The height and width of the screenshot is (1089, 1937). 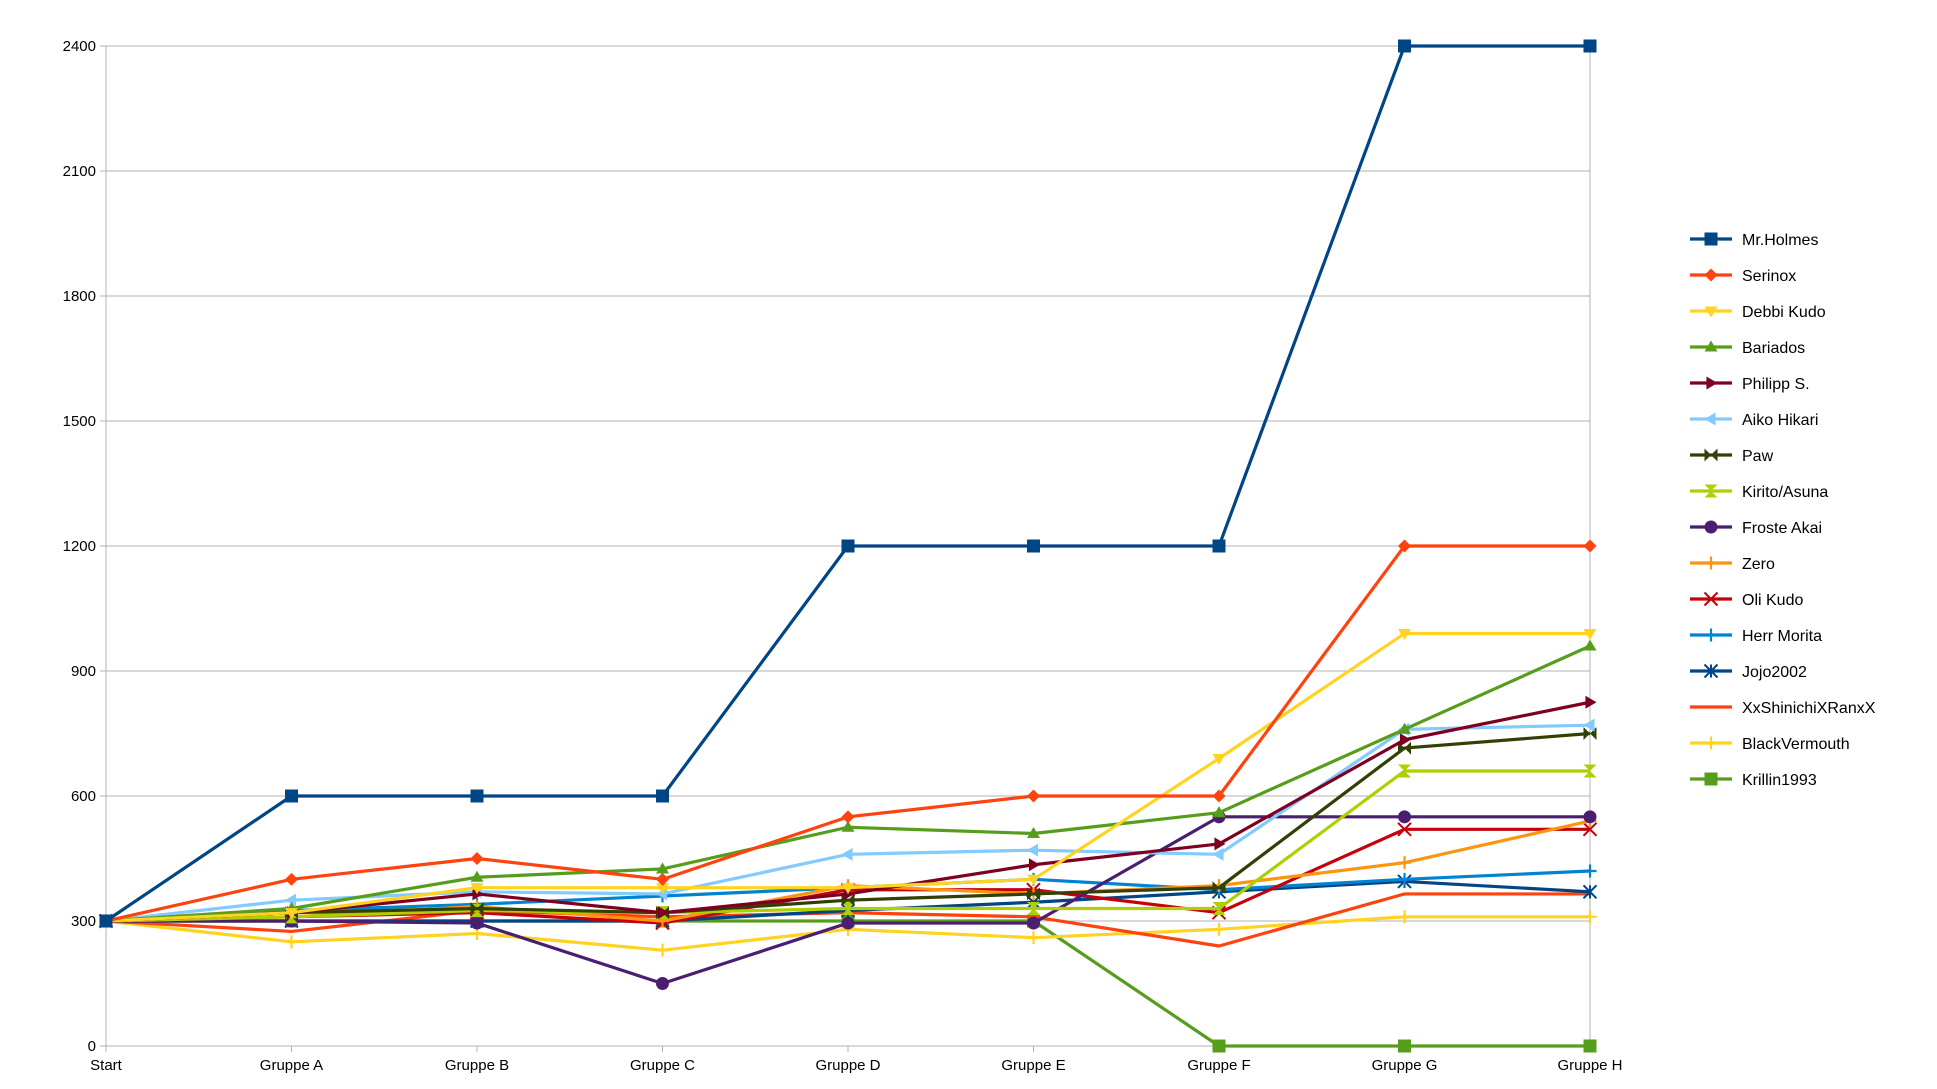 I want to click on y-tick-label: 900, so click(x=83, y=671).